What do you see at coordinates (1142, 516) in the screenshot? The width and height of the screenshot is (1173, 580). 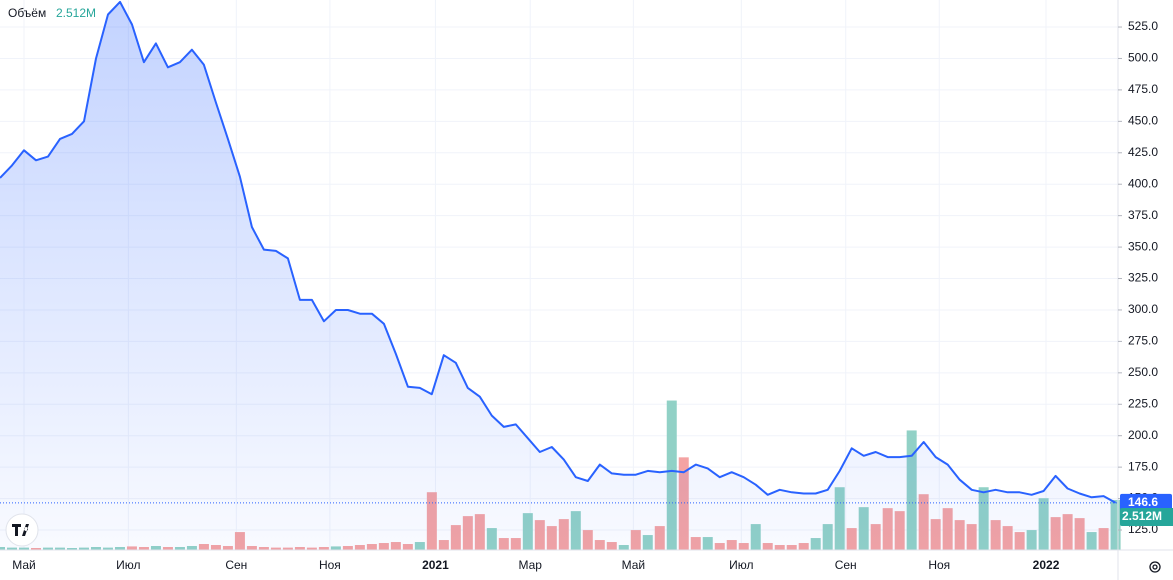 I see `last-volume-label: 2.512M` at bounding box center [1142, 516].